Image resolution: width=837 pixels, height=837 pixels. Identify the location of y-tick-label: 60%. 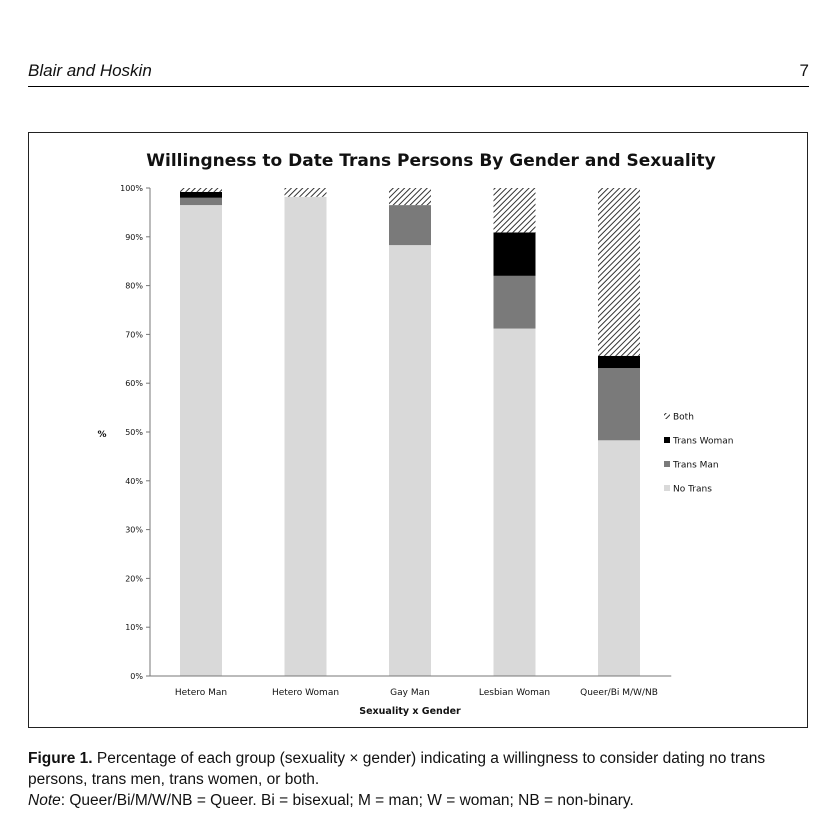
(134, 383).